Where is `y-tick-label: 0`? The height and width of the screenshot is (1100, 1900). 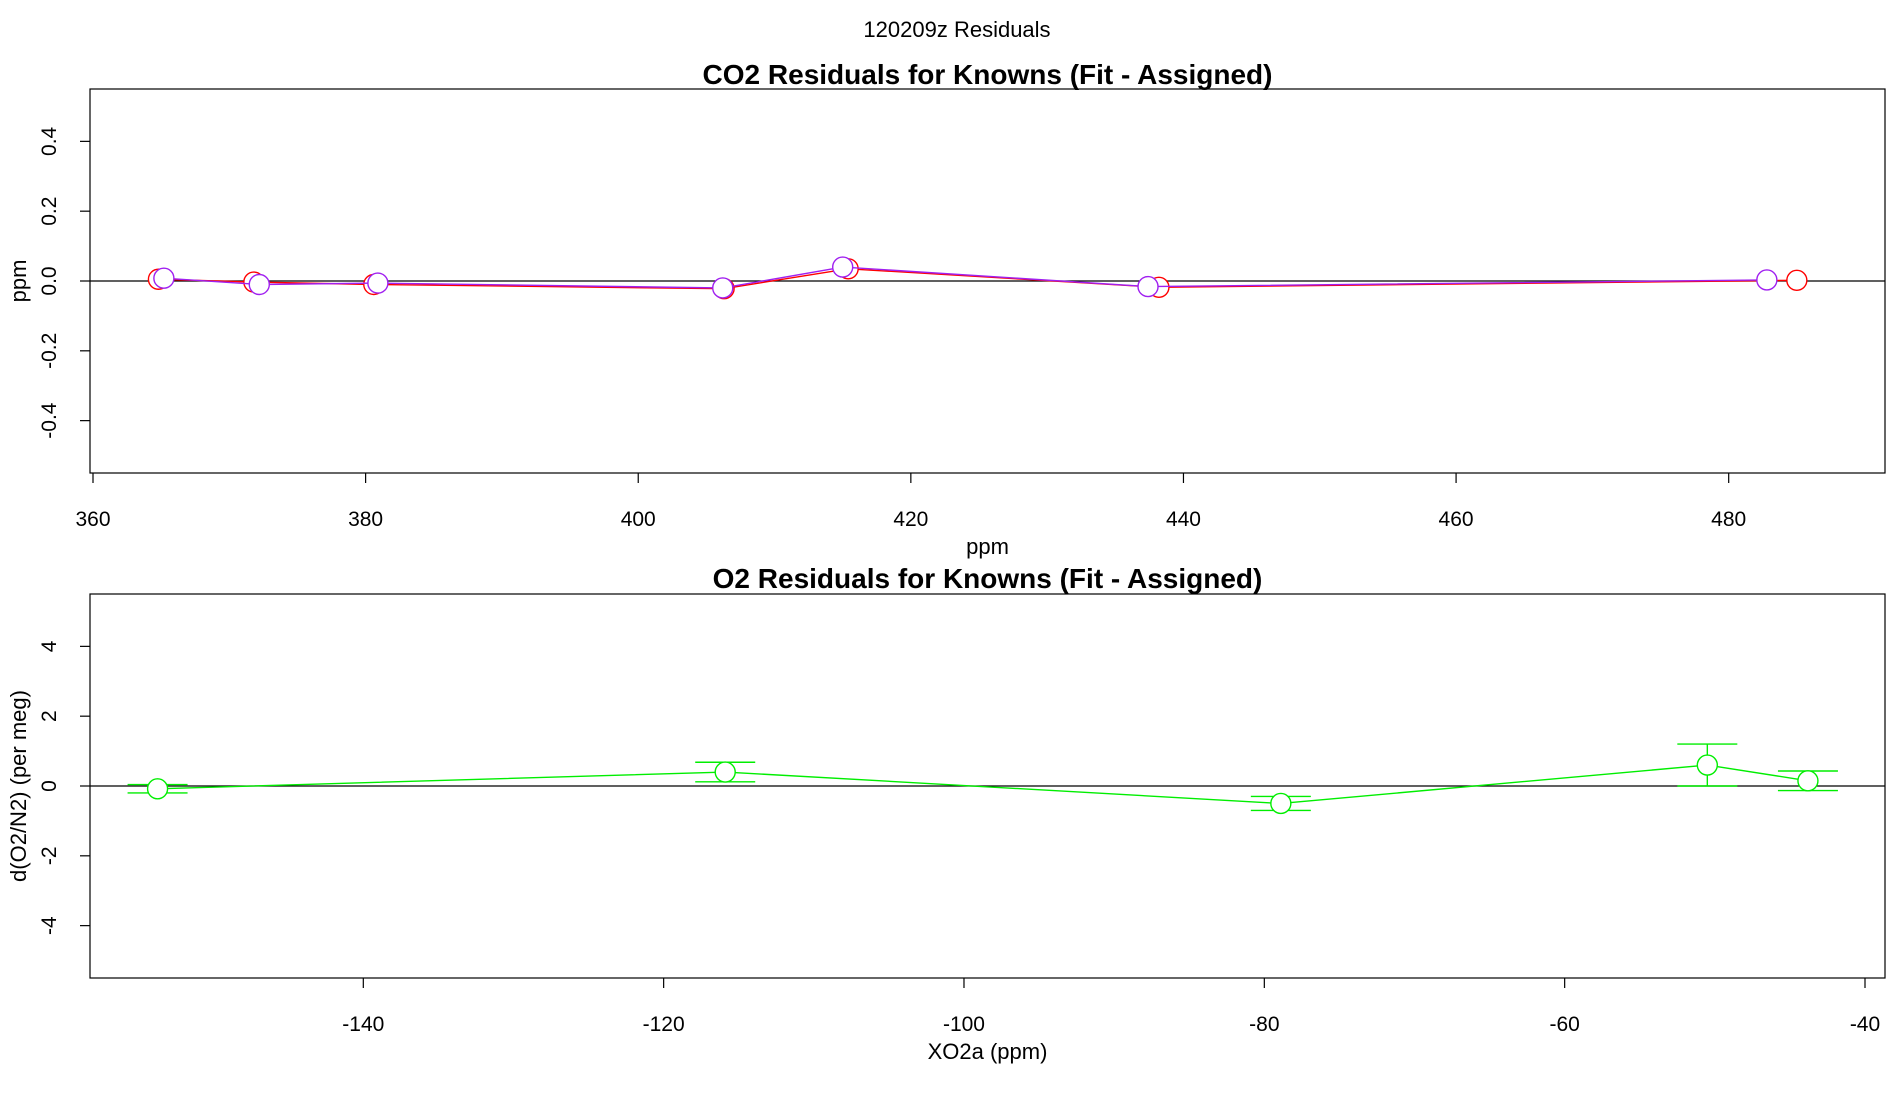
y-tick-label: 0 is located at coordinates (49, 786).